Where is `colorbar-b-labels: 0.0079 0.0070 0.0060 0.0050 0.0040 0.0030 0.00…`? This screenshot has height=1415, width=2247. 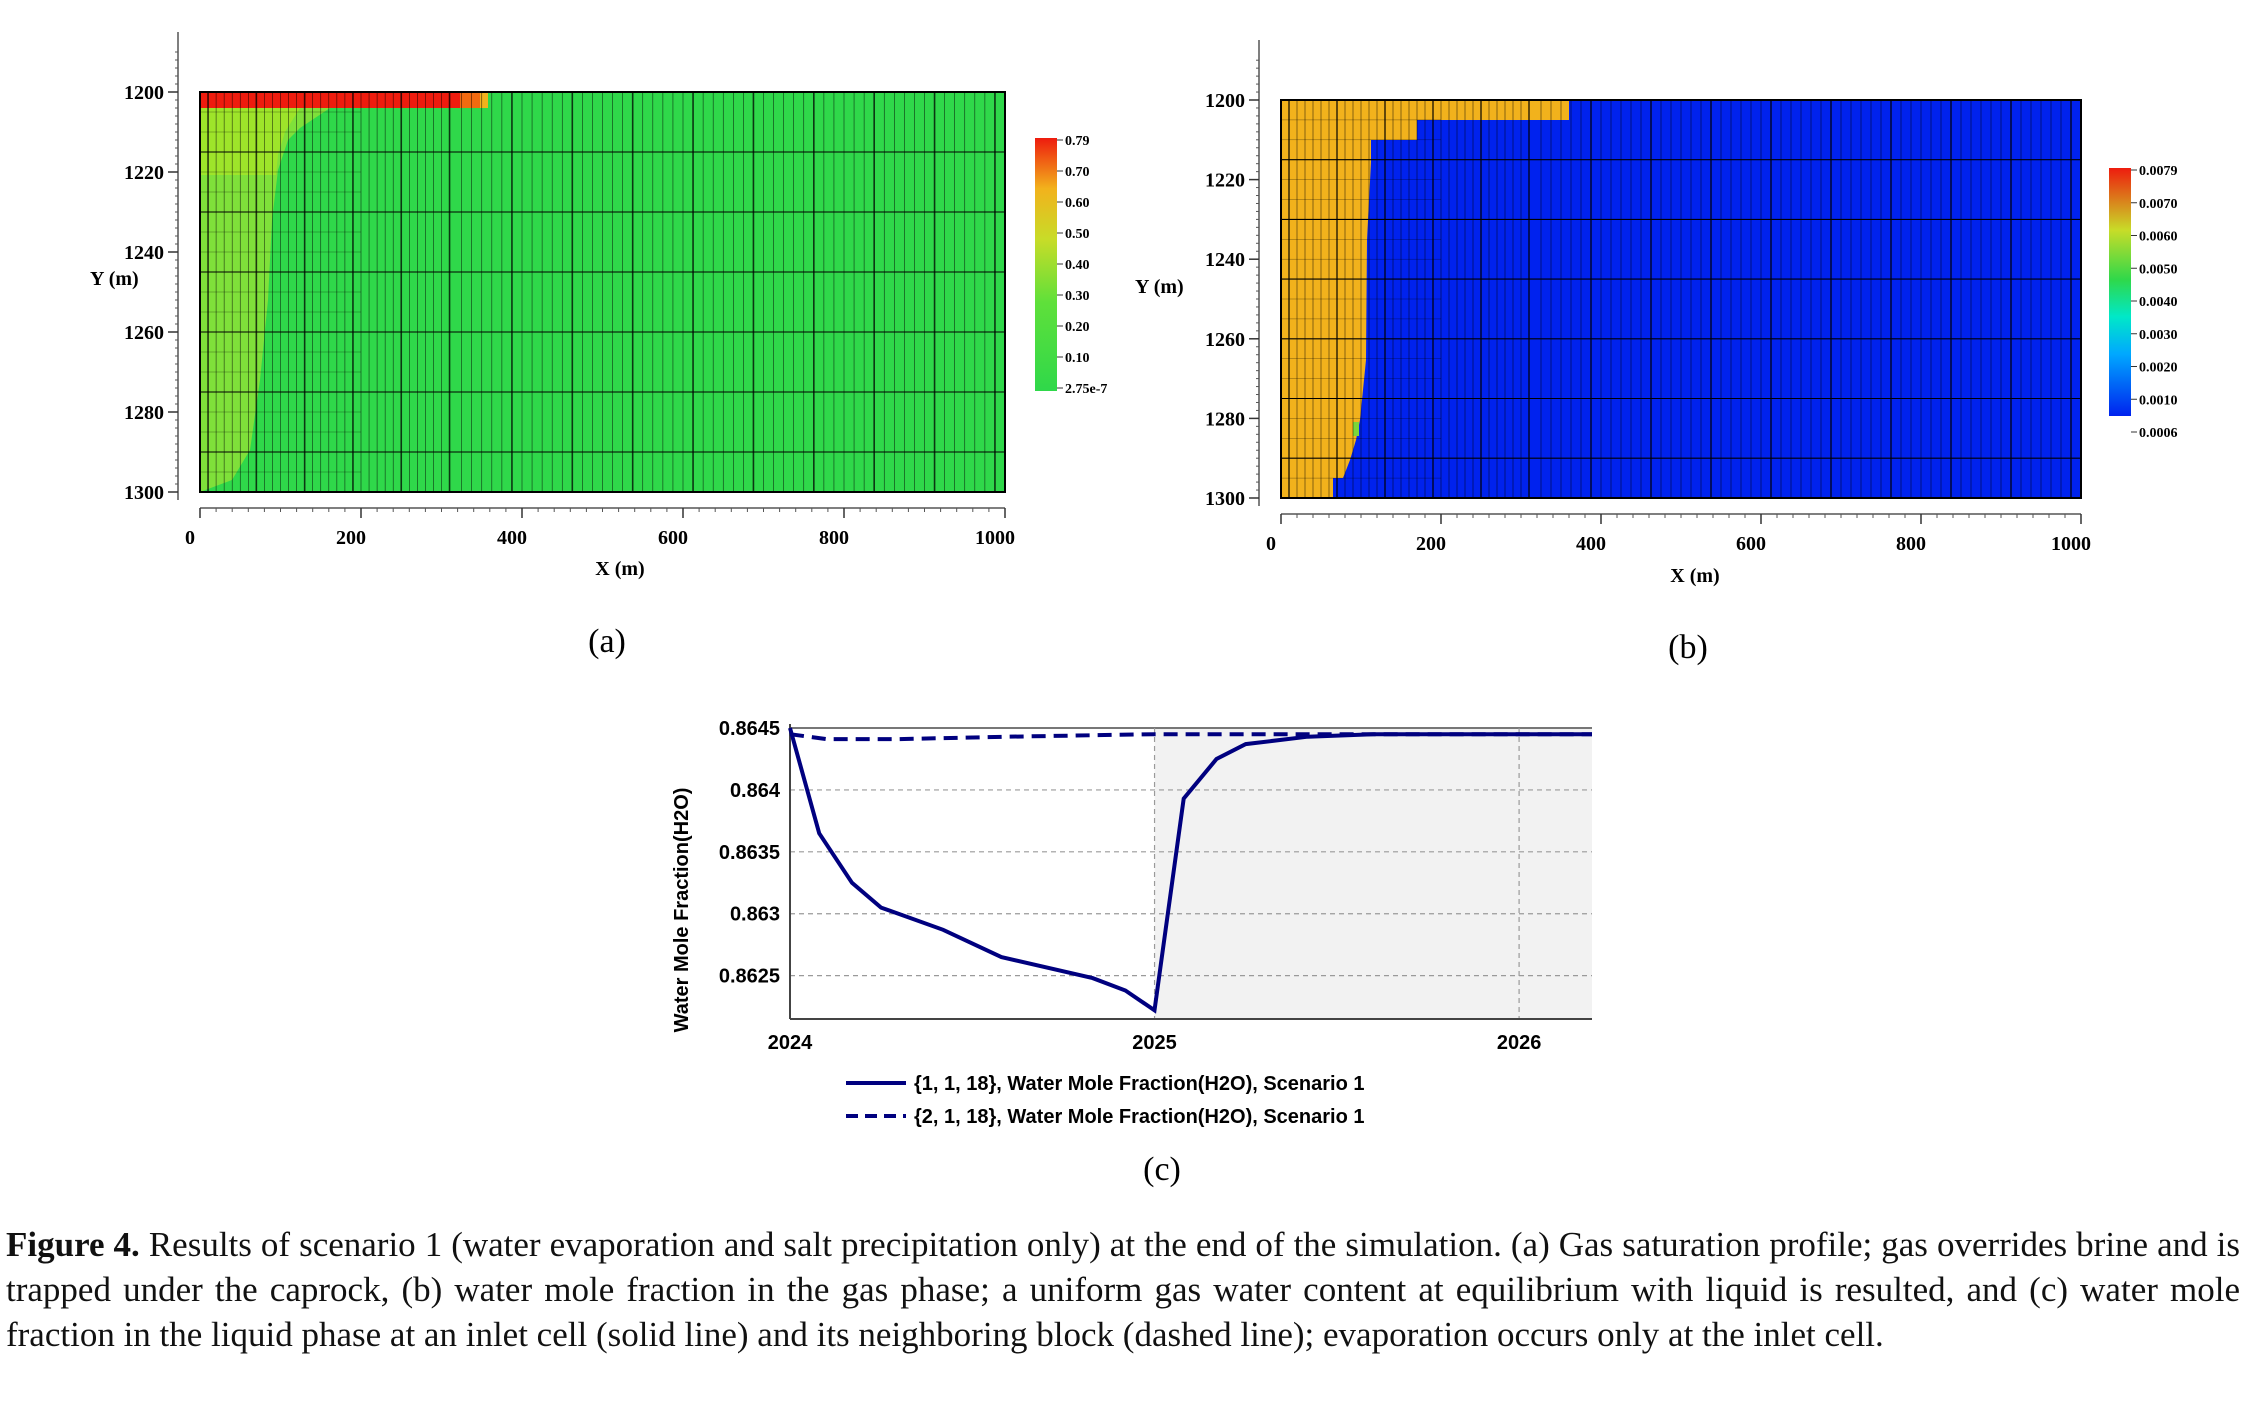
colorbar-b-labels: 0.0079 0.0070 0.0060 0.0050 0.0040 0.0030 0.00… is located at coordinates (2154, 302).